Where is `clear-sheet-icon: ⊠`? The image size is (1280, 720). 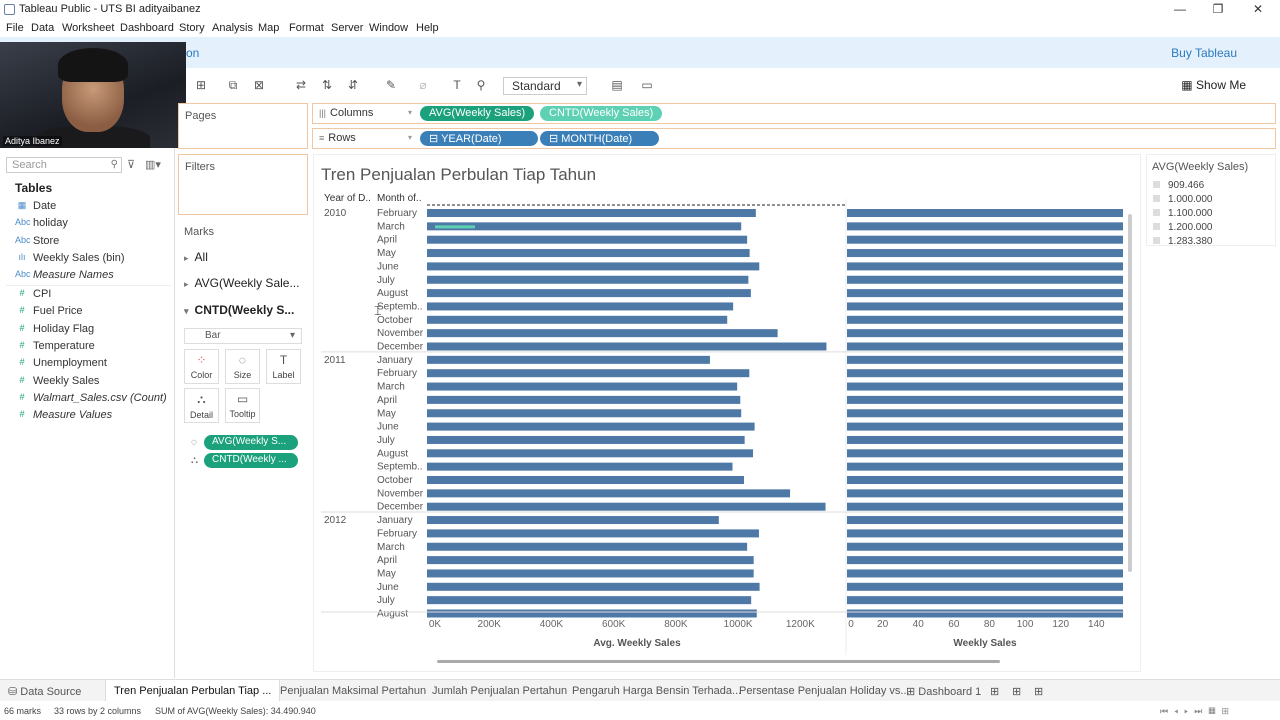 clear-sheet-icon: ⊠ is located at coordinates (259, 85).